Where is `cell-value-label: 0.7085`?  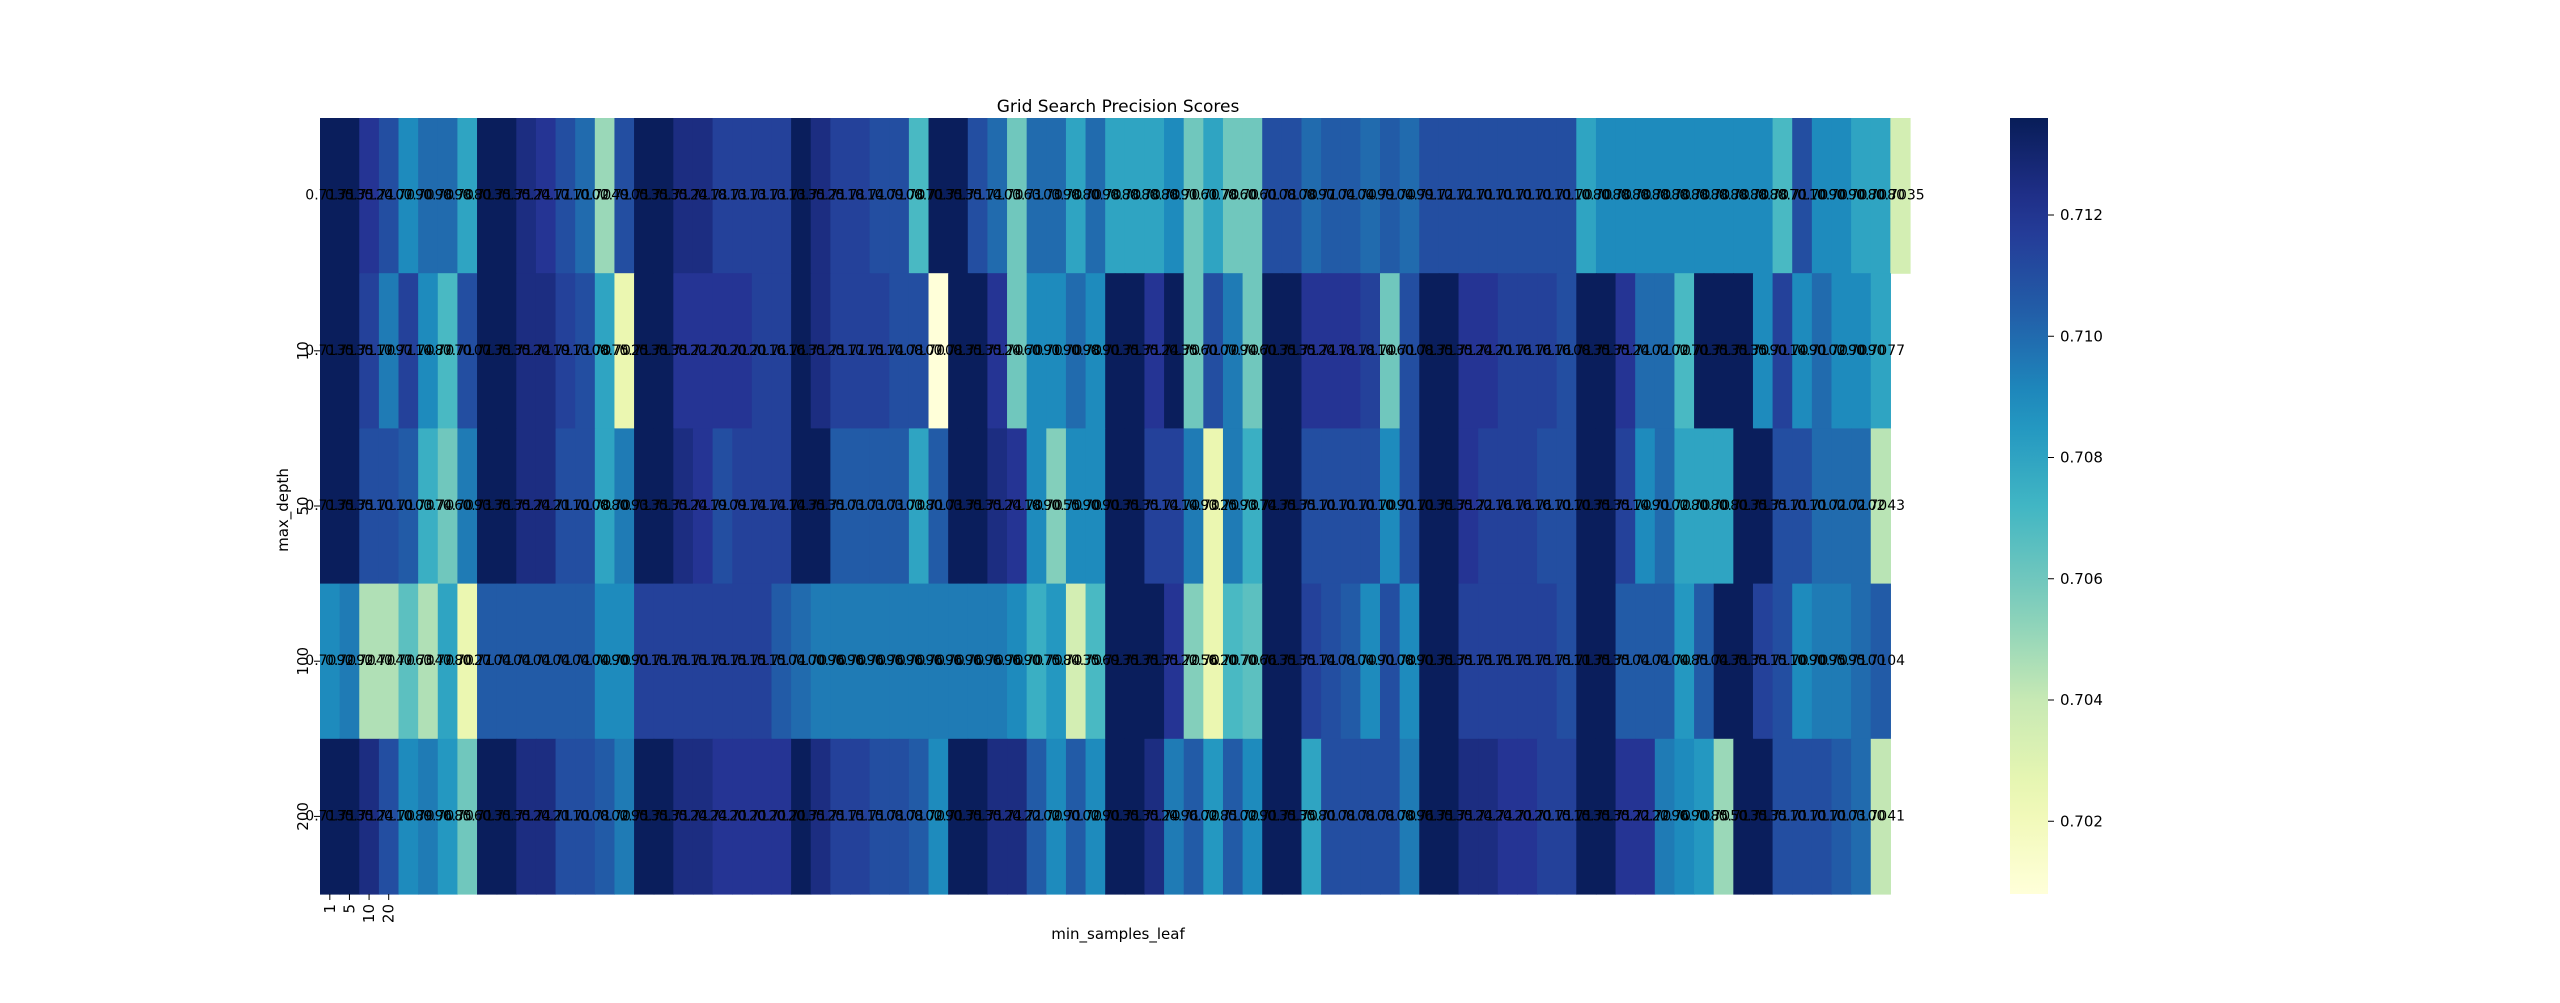 cell-value-label: 0.7085 is located at coordinates (1684, 661).